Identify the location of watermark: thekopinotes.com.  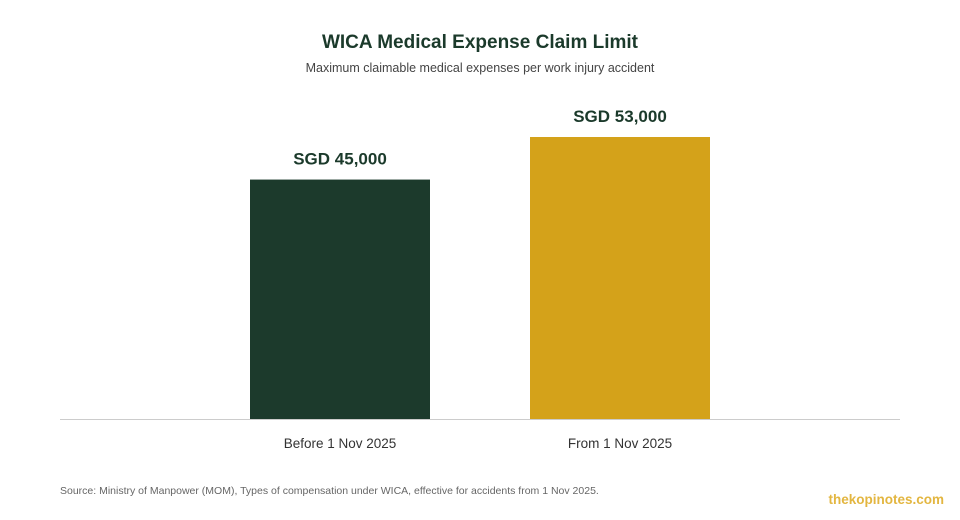
(886, 499).